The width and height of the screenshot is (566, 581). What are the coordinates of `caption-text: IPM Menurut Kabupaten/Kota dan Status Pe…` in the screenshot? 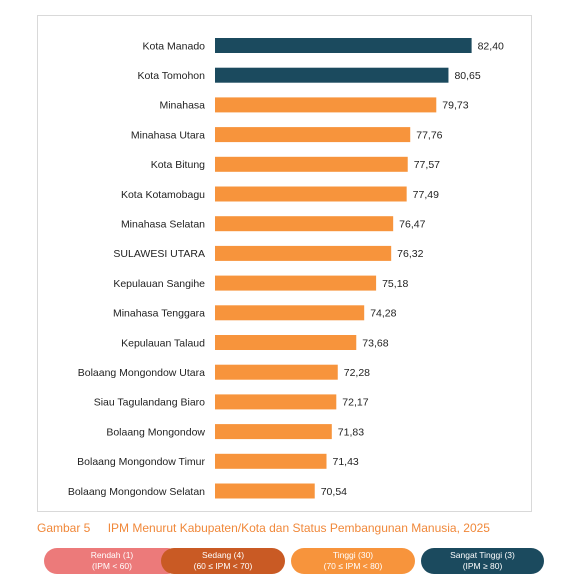 It's located at (298, 528).